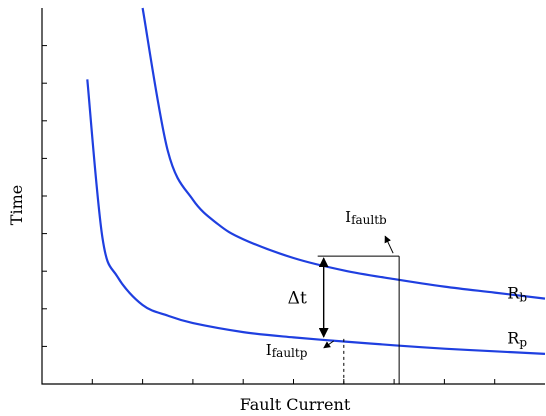 The width and height of the screenshot is (546, 416). What do you see at coordinates (517, 338) in the screenshot?
I see `series-label-rp: Rp` at bounding box center [517, 338].